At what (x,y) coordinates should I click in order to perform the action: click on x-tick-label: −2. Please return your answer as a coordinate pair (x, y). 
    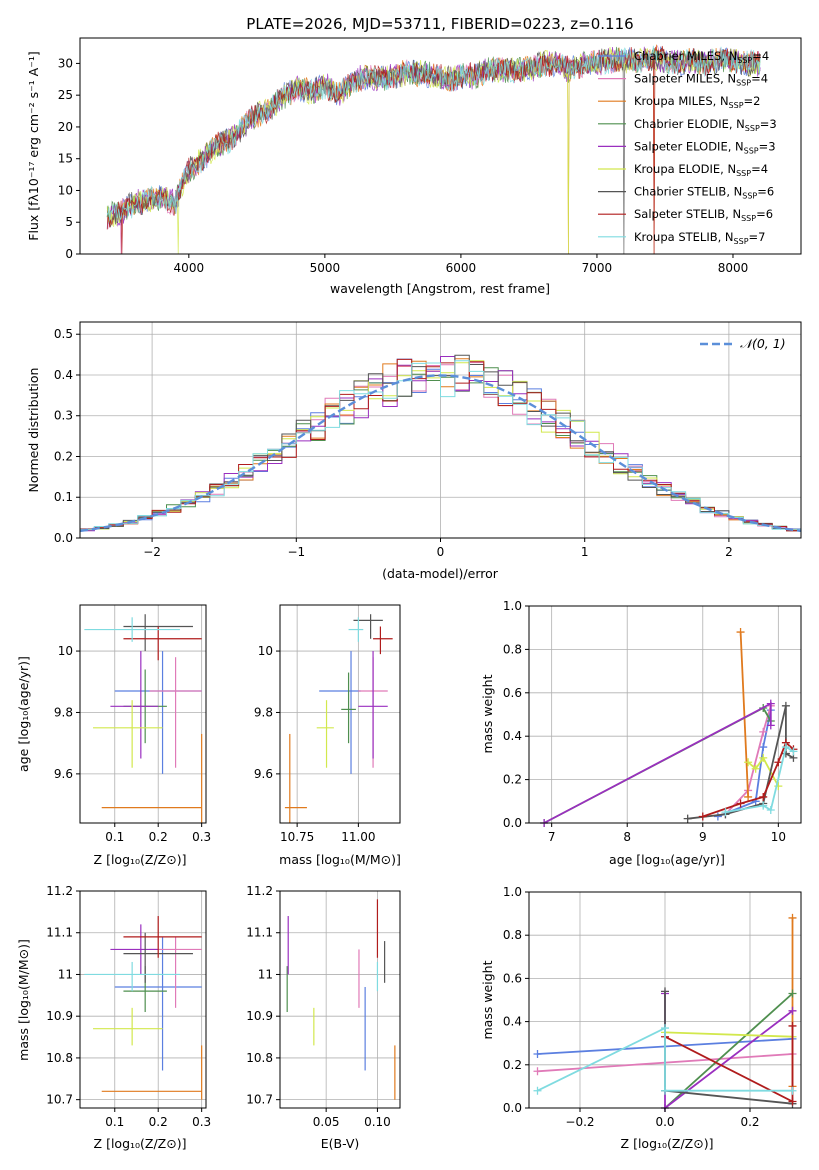
    Looking at the image, I should click on (152, 552).